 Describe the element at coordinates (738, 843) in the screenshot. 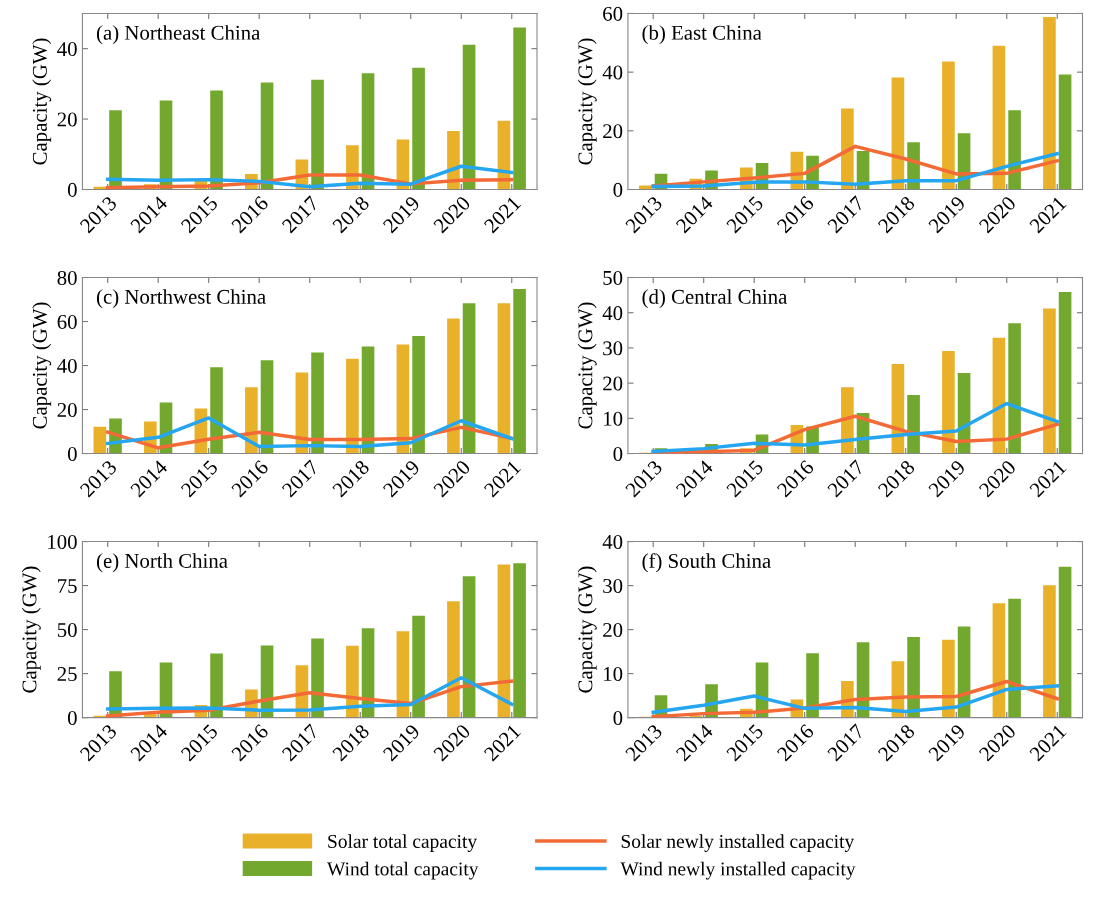

I see `legend-label: Solar newly installed capacity` at that location.